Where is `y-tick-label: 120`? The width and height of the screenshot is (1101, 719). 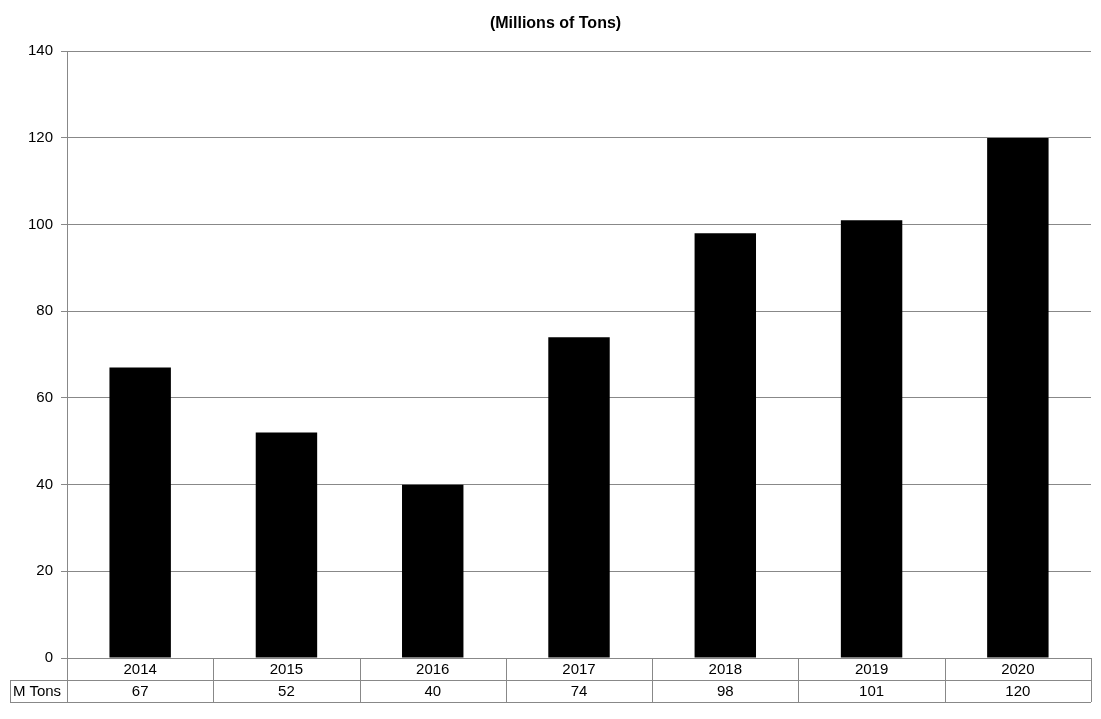 y-tick-label: 120 is located at coordinates (41, 137).